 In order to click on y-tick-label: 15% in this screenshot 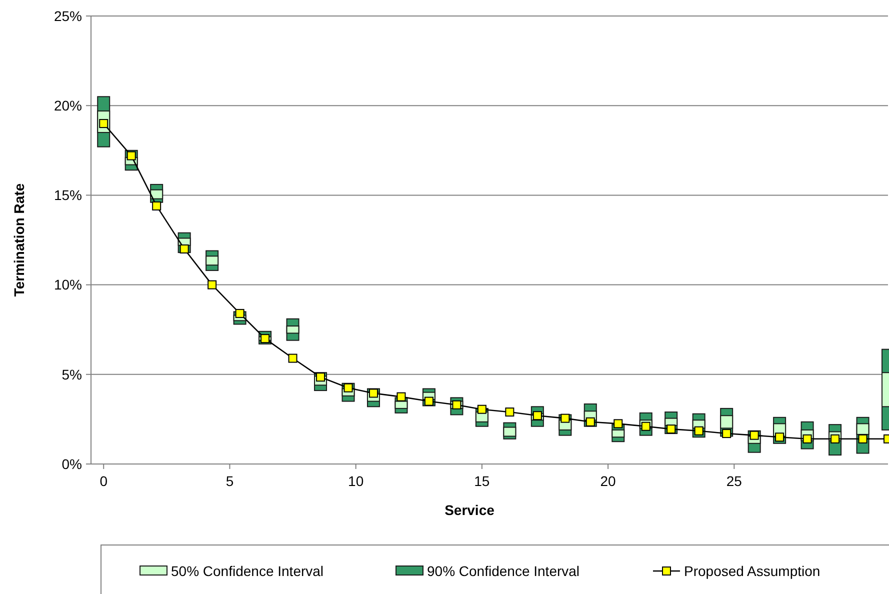, I will do `click(68, 195)`.